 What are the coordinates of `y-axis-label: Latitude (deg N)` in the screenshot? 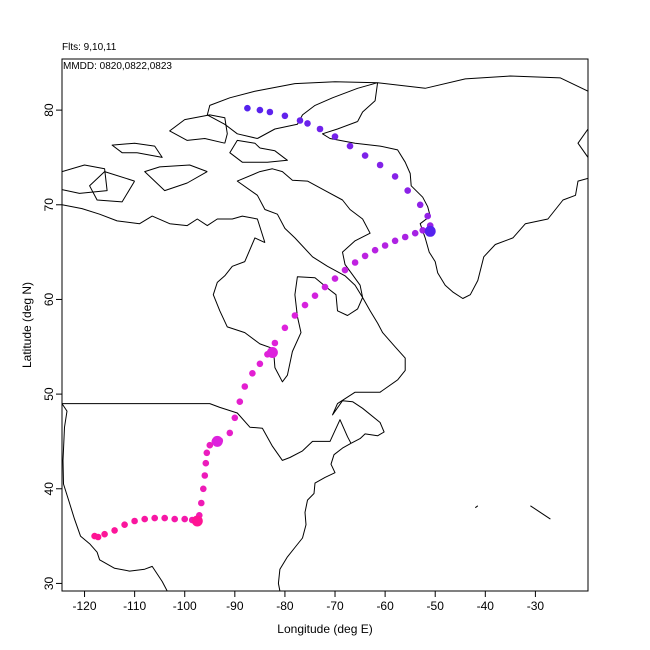 It's located at (27, 325).